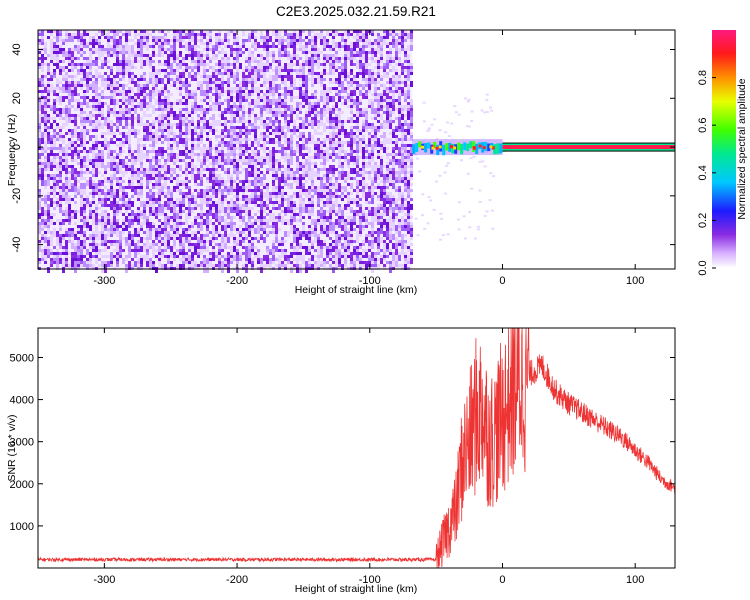  What do you see at coordinates (724, 149) in the screenshot?
I see `colorbar-gradient` at bounding box center [724, 149].